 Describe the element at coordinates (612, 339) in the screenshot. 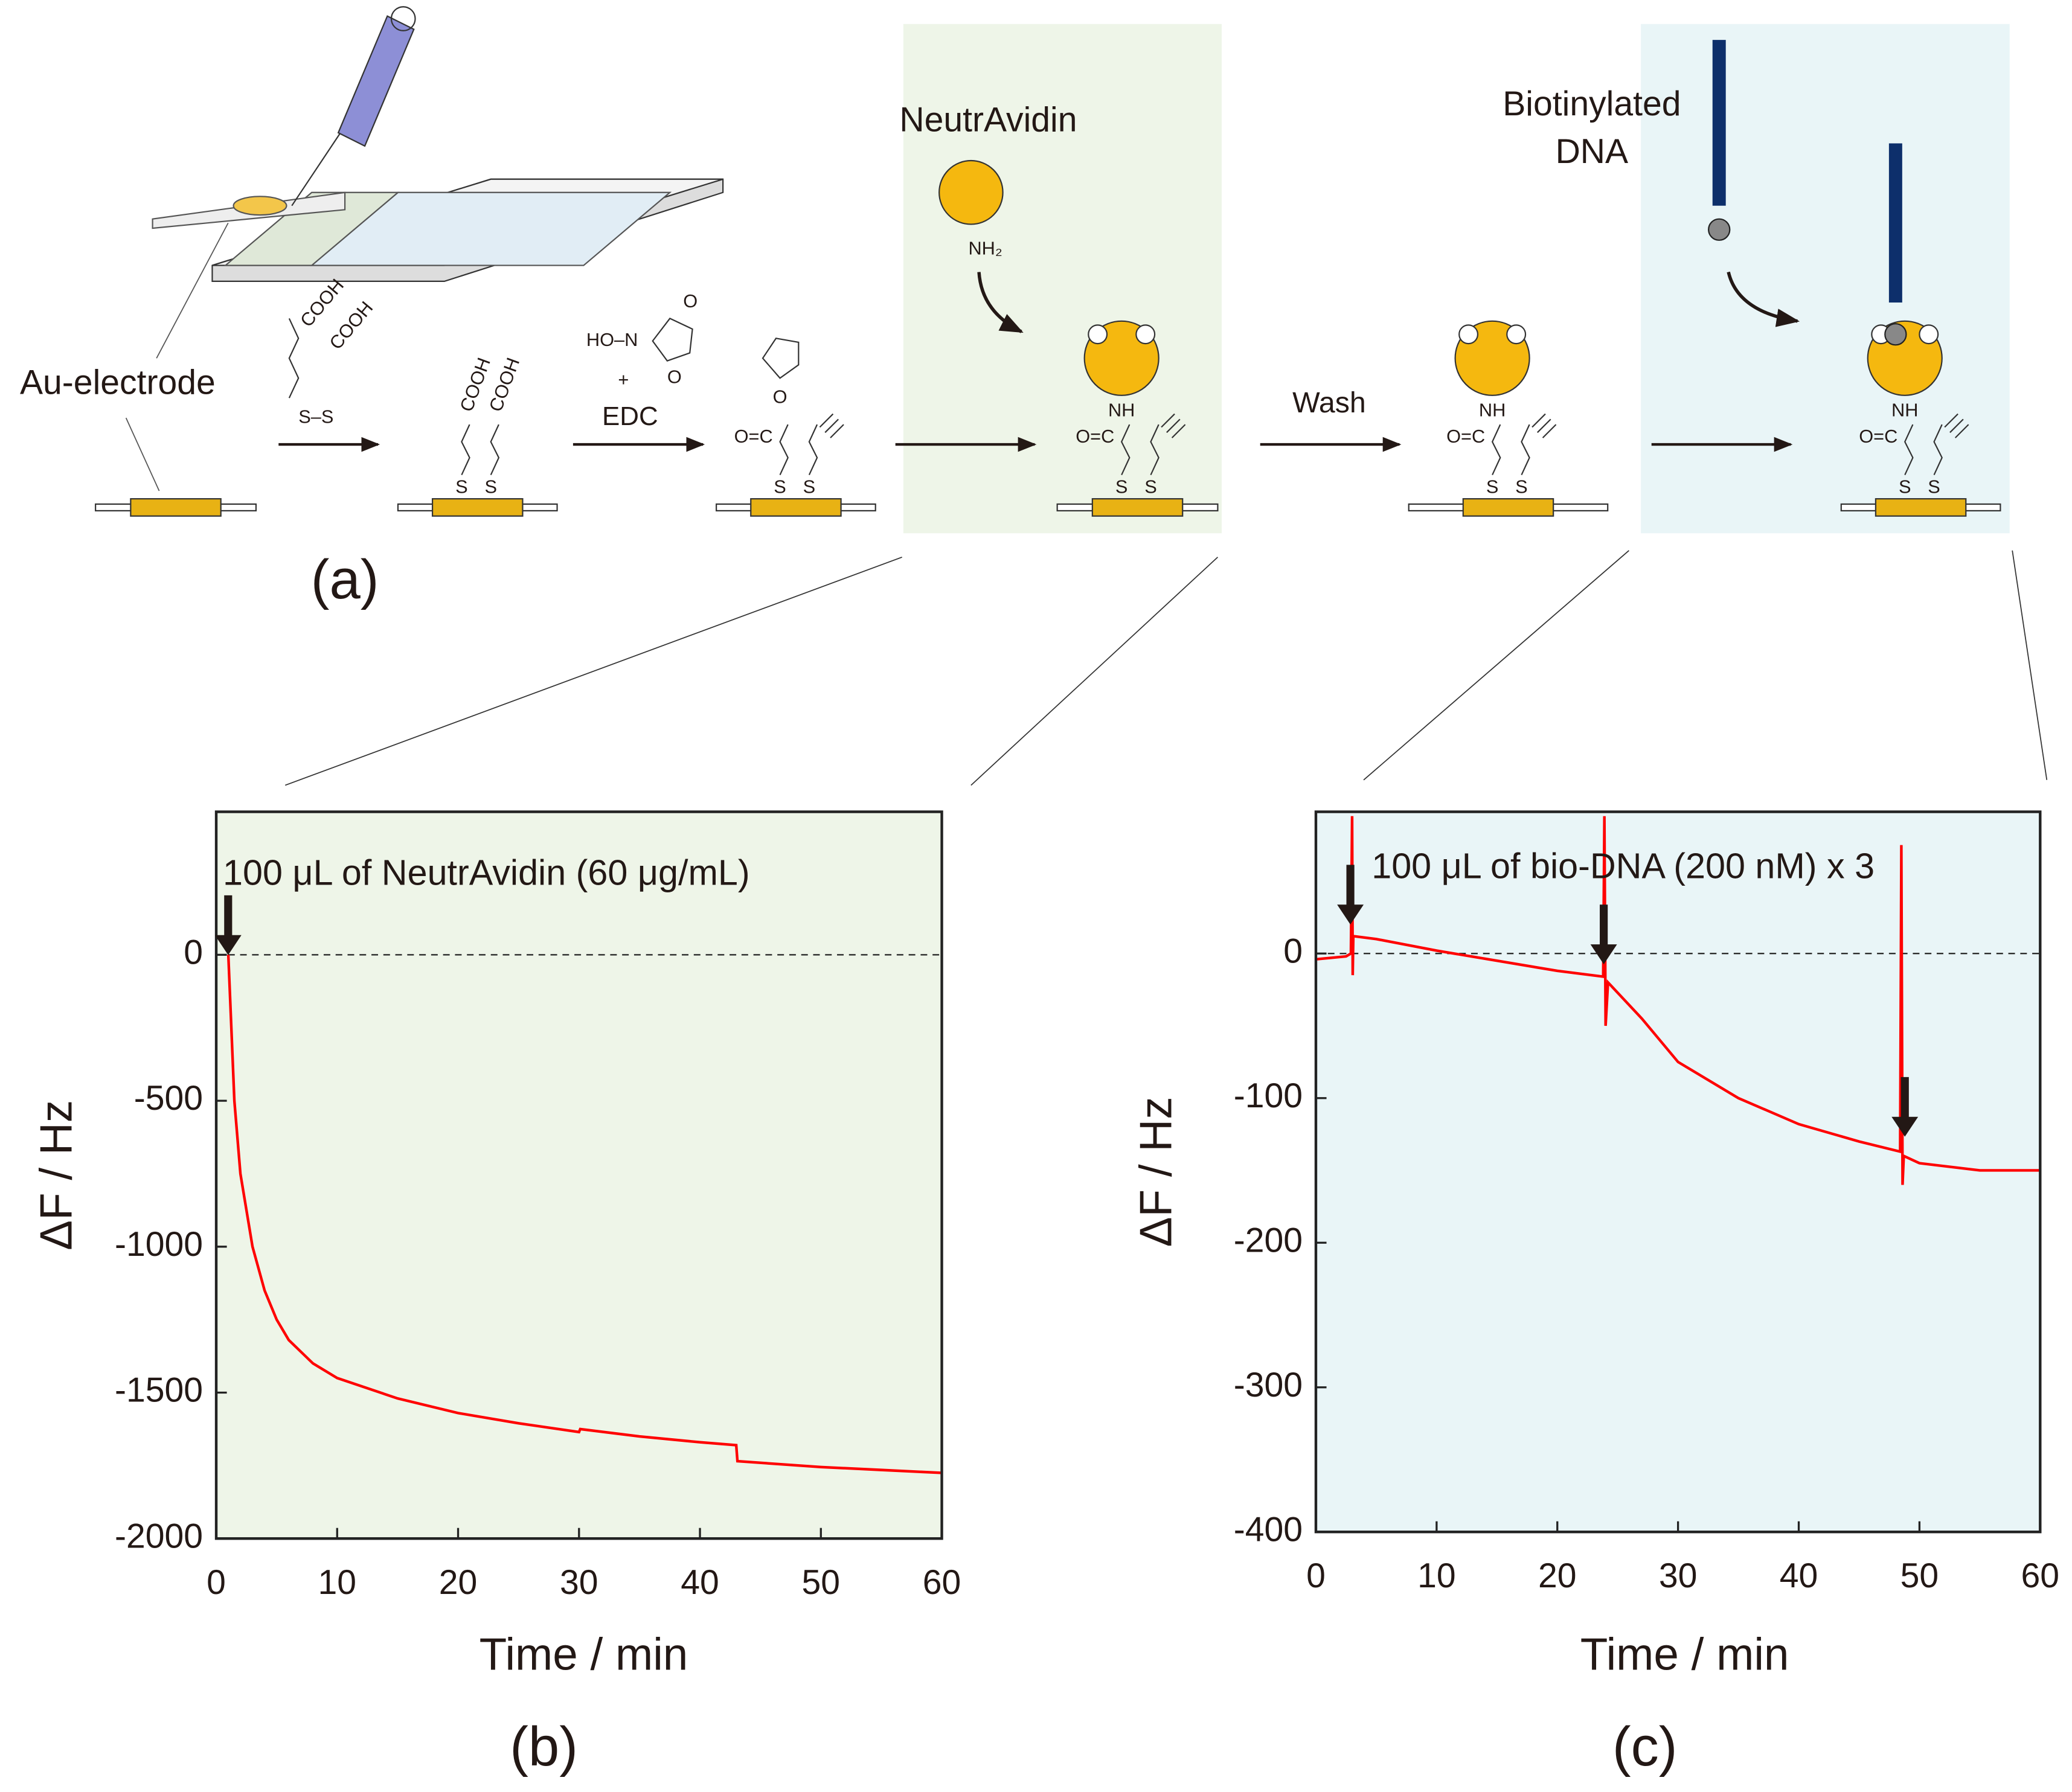

I see `chem-label: HO–N` at that location.